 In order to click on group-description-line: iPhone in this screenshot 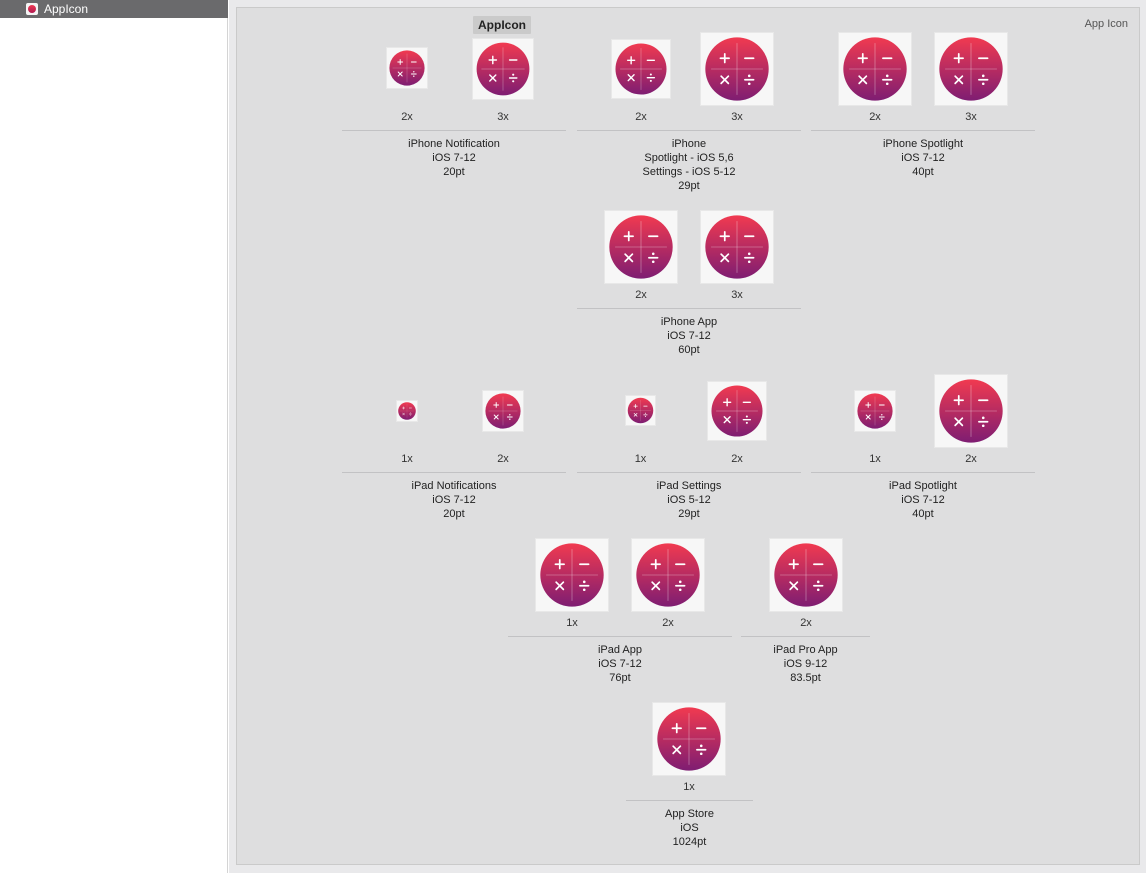, I will do `click(689, 144)`.